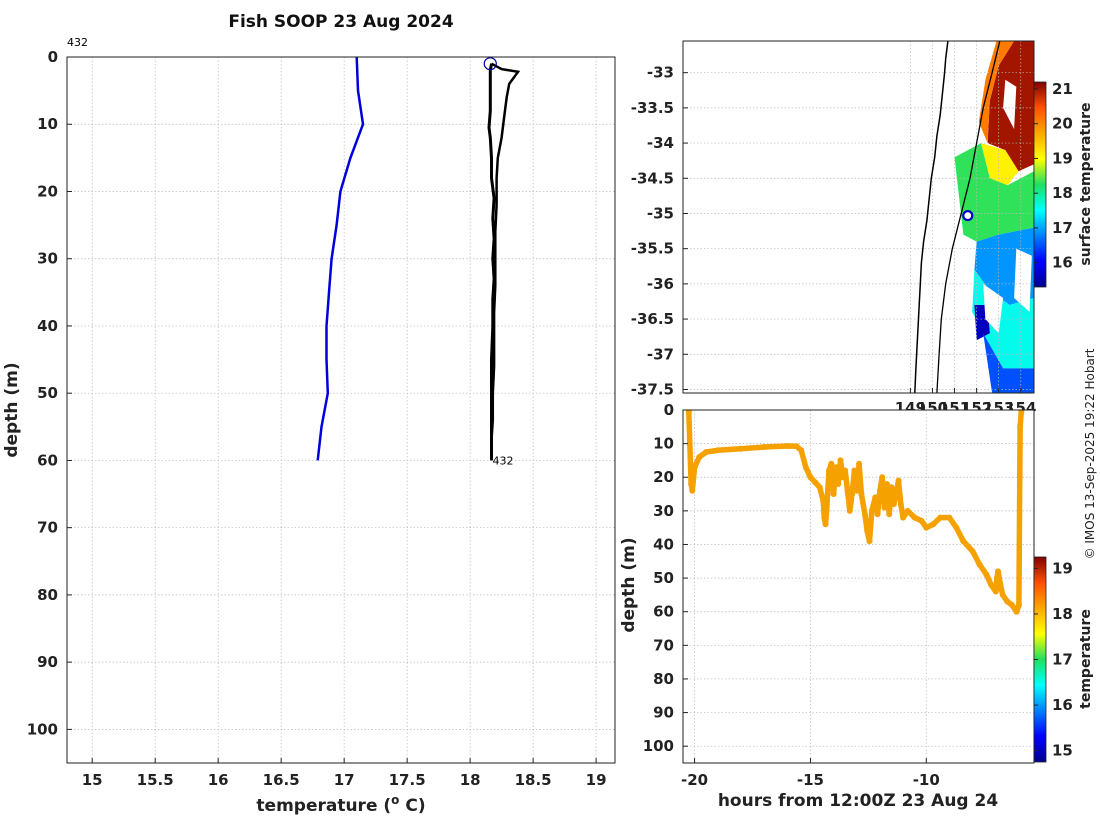 The height and width of the screenshot is (820, 1100). What do you see at coordinates (652, 389) in the screenshot?
I see `map-y-tick-9: -37.5` at bounding box center [652, 389].